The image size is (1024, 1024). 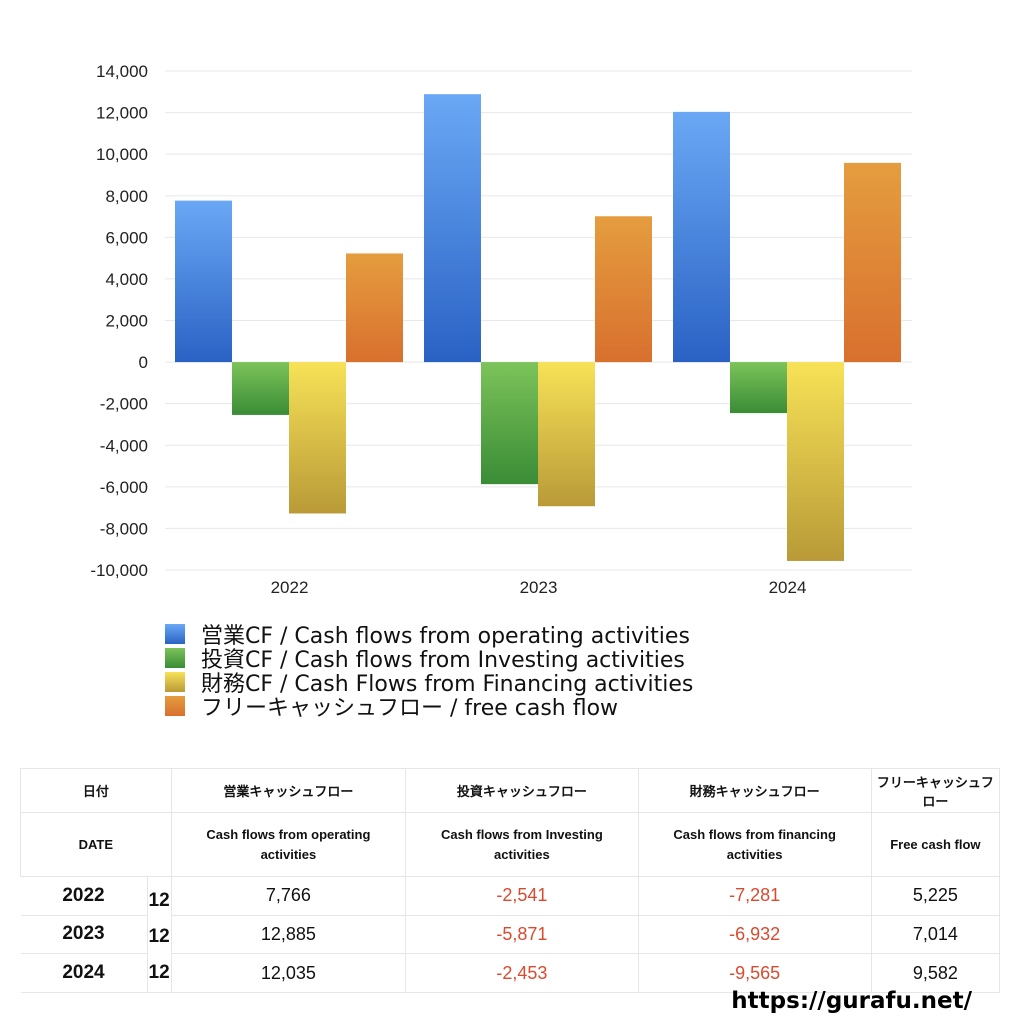 What do you see at coordinates (754, 790) in the screenshot?
I see `header-fin-jp: 財務キャッシュフロー` at bounding box center [754, 790].